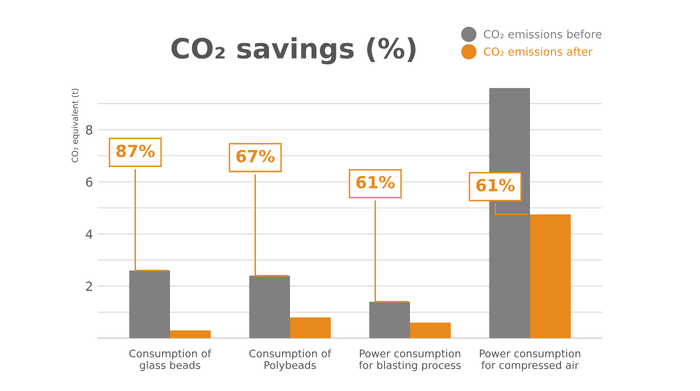 The image size is (700, 391). I want to click on x-tick-label: Consumption of Polybeads, so click(290, 360).